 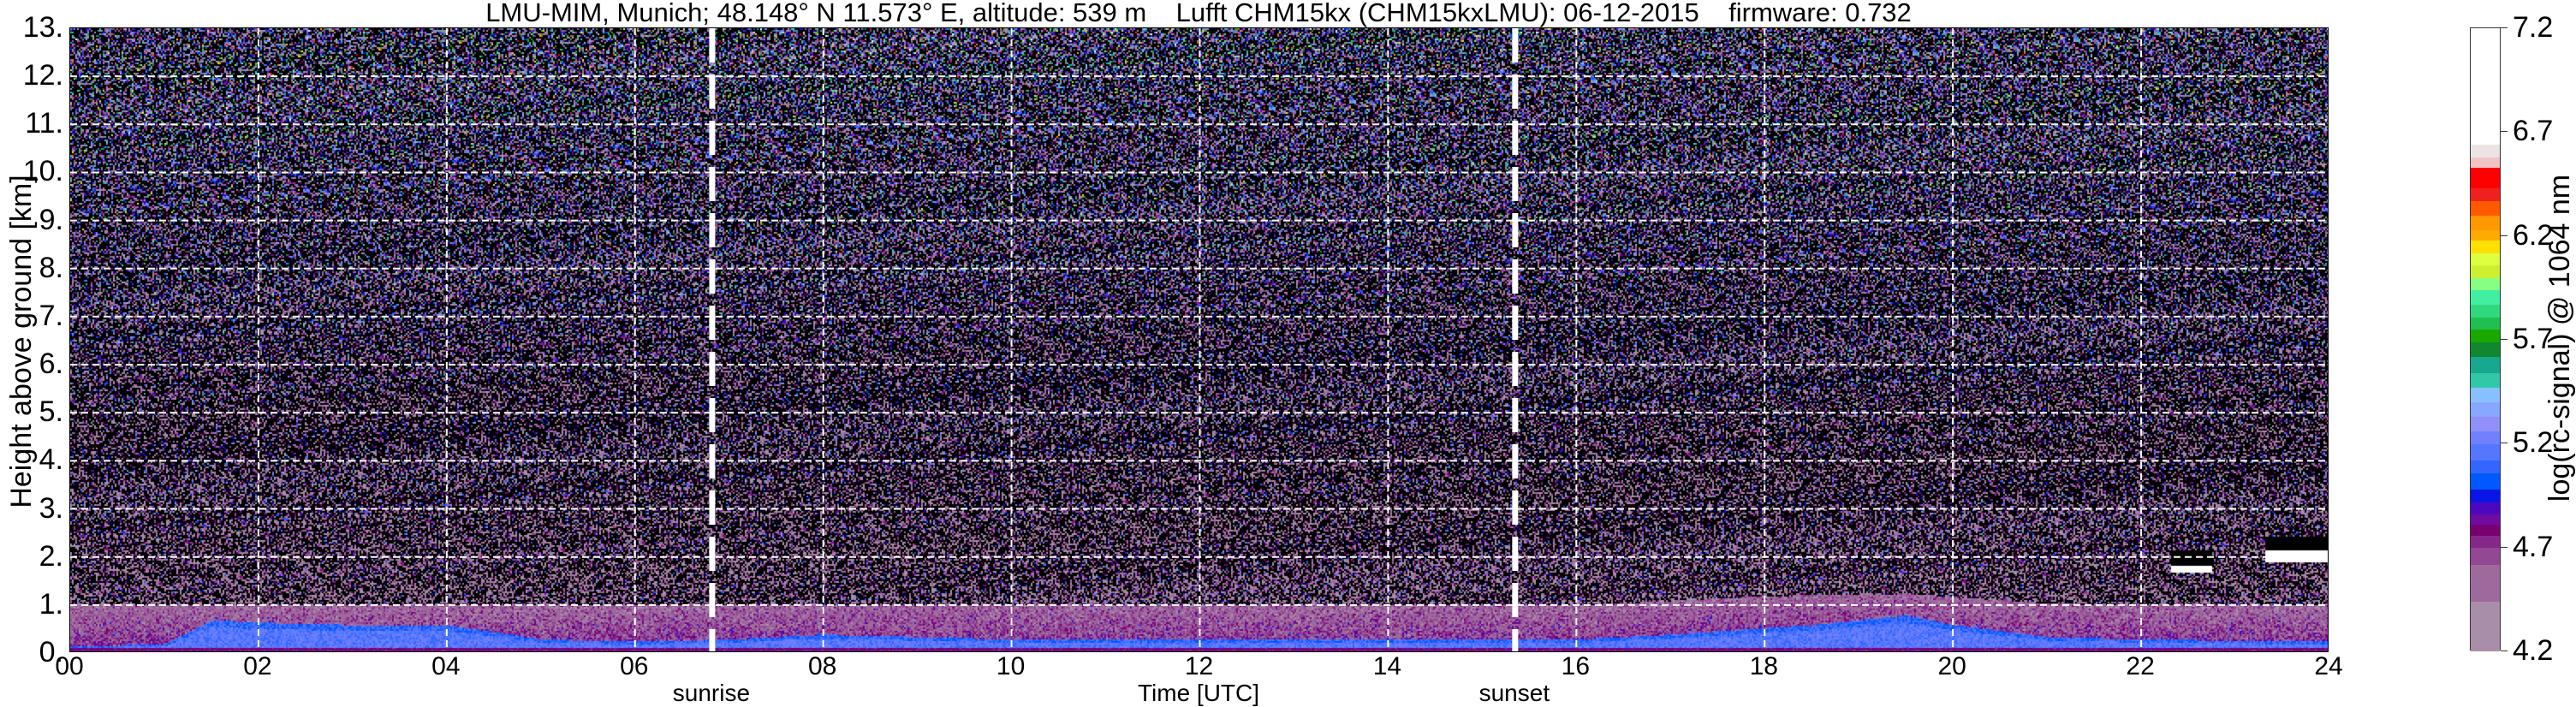 What do you see at coordinates (42, 27) in the screenshot?
I see `y-tick-label: 13.` at bounding box center [42, 27].